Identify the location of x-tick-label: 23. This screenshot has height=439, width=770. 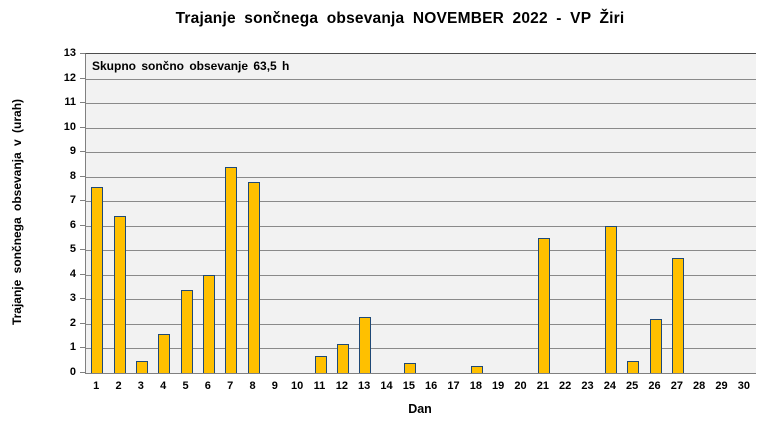
(587, 386).